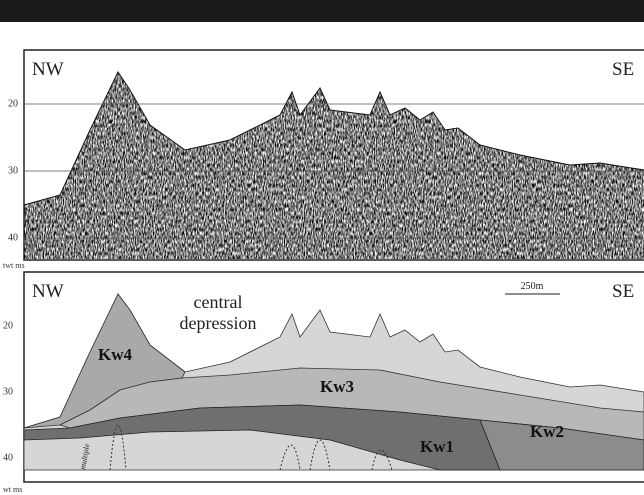 The height and width of the screenshot is (495, 644). What do you see at coordinates (561, 445) in the screenshot?
I see `kw2-fill` at bounding box center [561, 445].